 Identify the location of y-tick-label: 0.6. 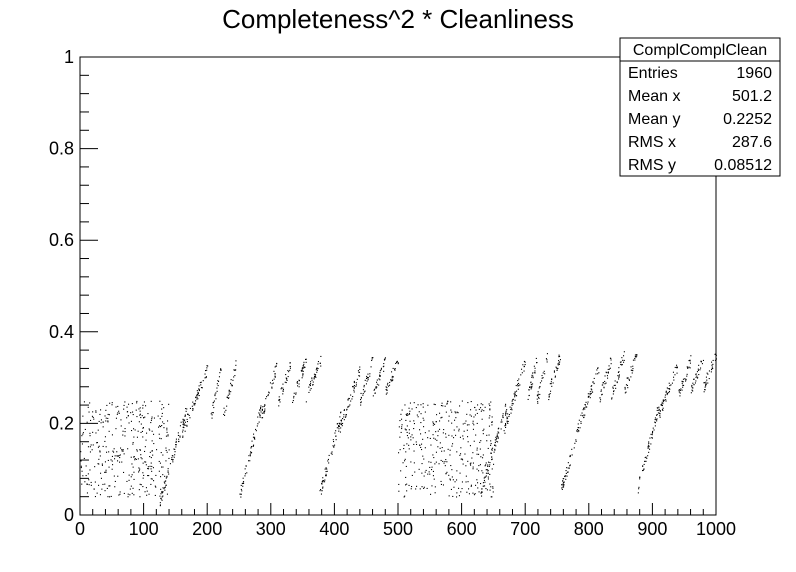
(61, 240).